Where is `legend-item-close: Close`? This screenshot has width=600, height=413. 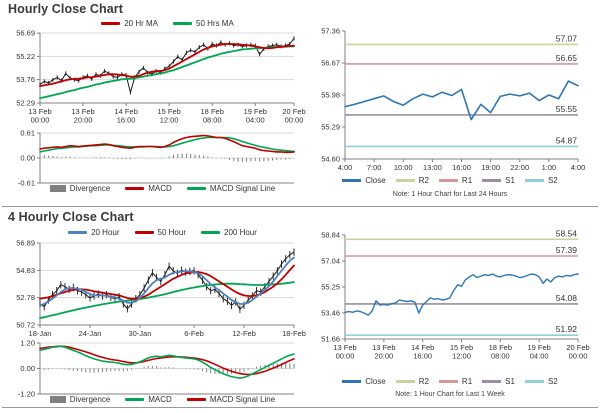 legend-item-close: Close is located at coordinates (364, 381).